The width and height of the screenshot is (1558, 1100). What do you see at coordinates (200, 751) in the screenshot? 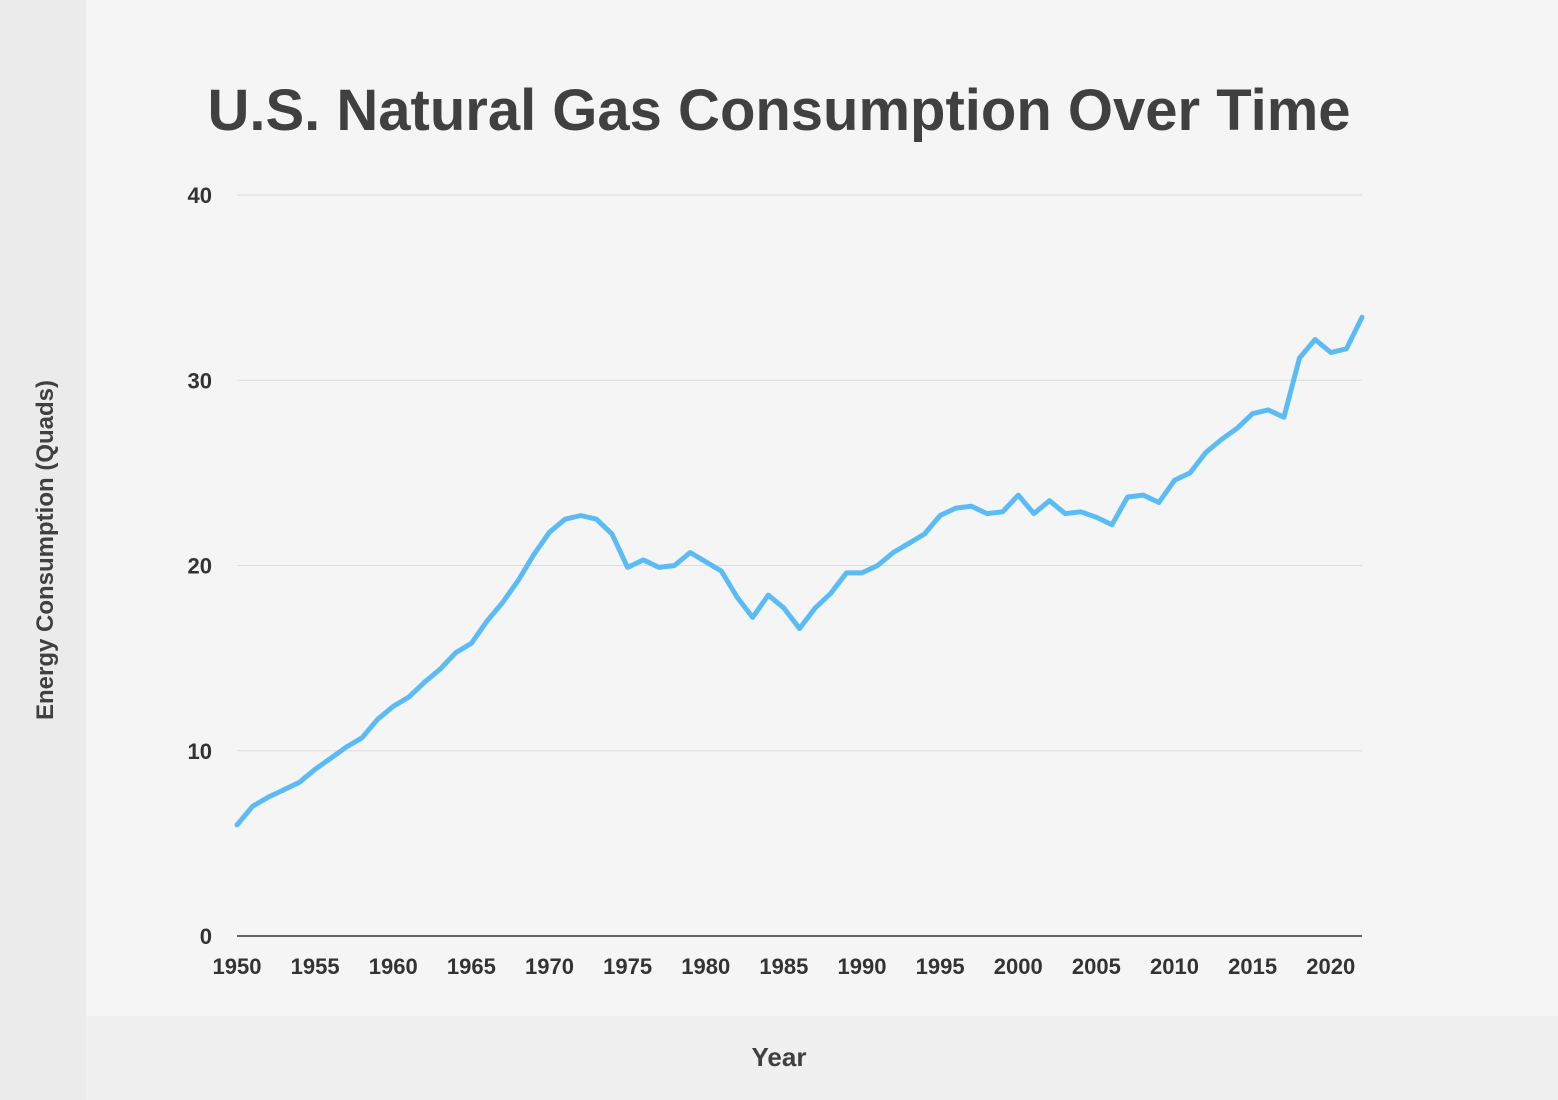
I see `y-tick-label: 10` at bounding box center [200, 751].